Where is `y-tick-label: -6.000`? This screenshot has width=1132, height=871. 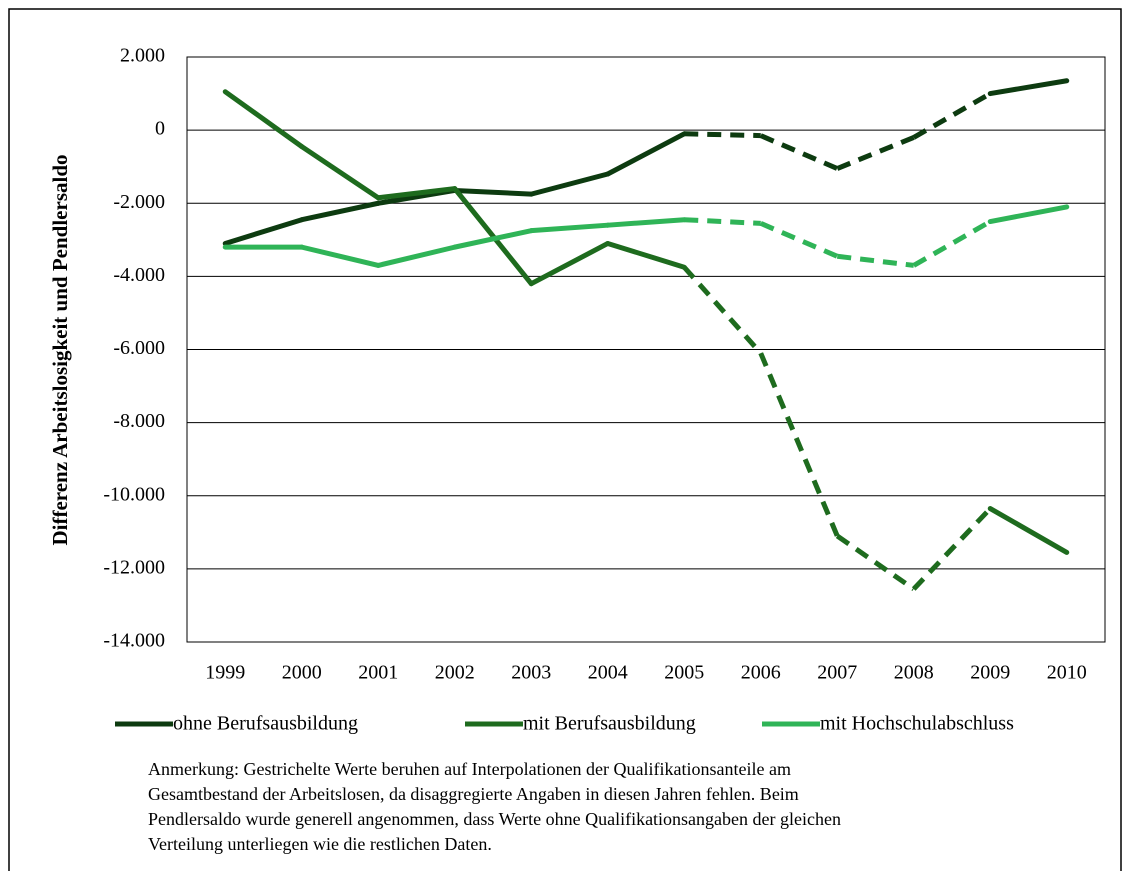 y-tick-label: -6.000 is located at coordinates (139, 348).